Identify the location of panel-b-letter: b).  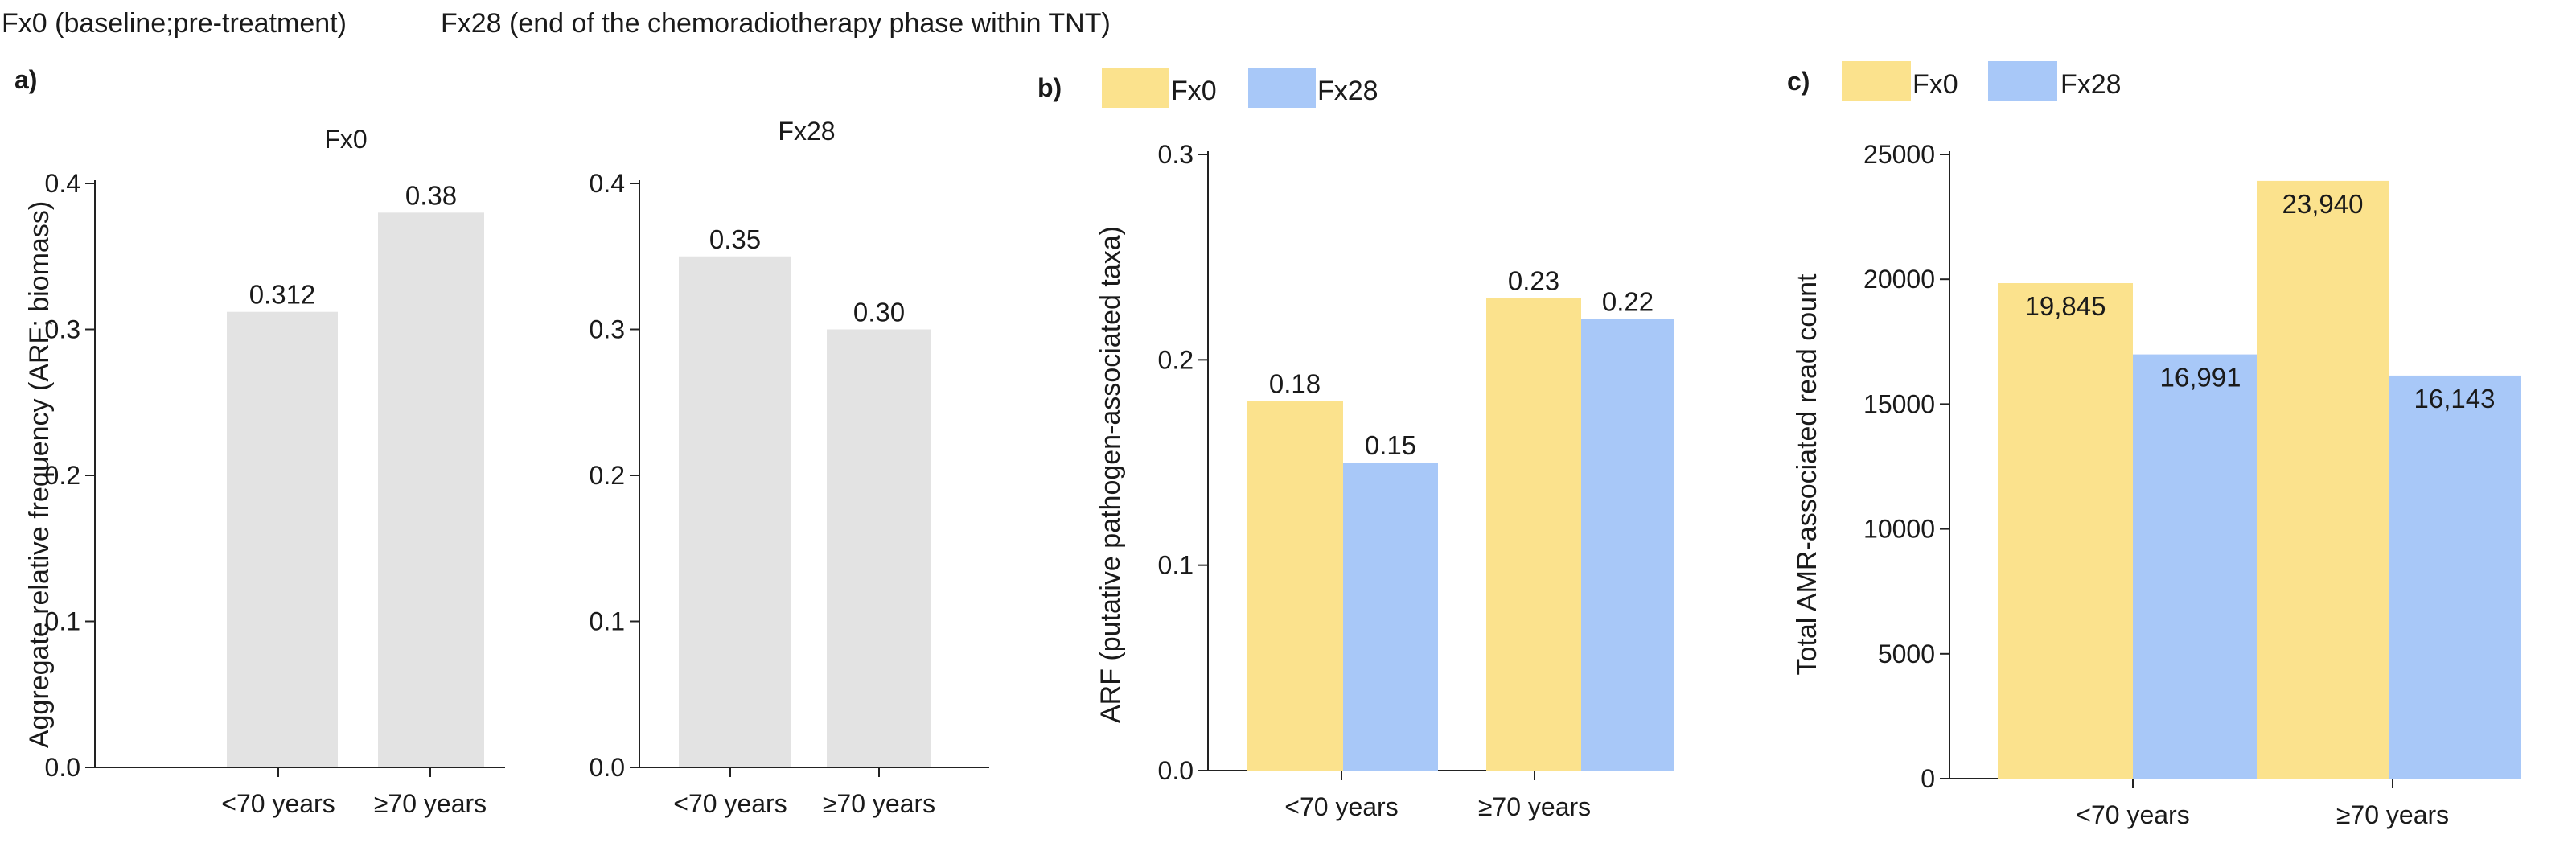
(1049, 87).